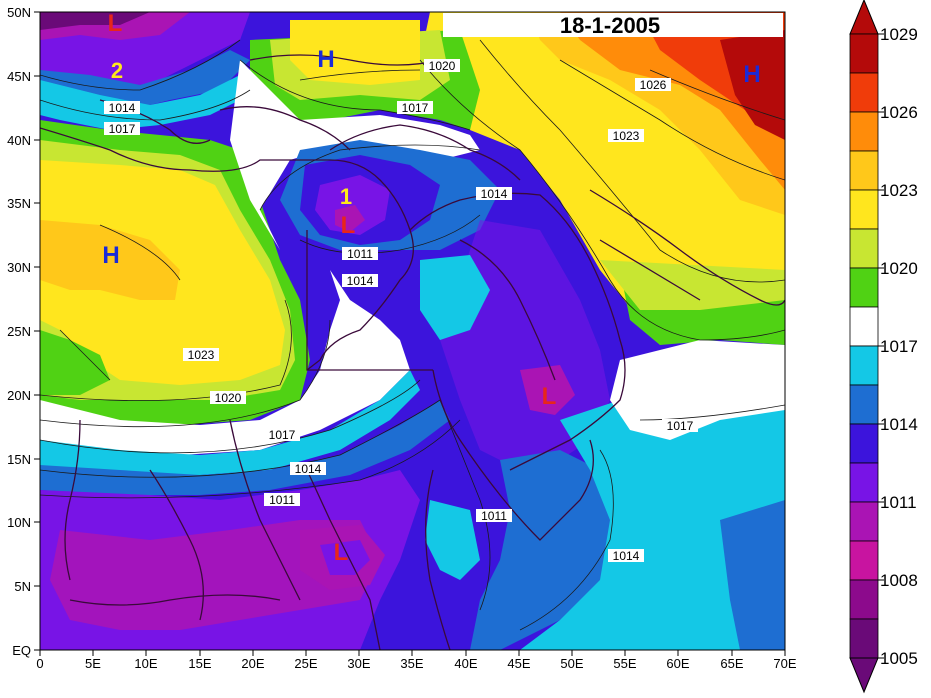 The height and width of the screenshot is (698, 931). I want to click on colorbar-label: 1026, so click(899, 112).